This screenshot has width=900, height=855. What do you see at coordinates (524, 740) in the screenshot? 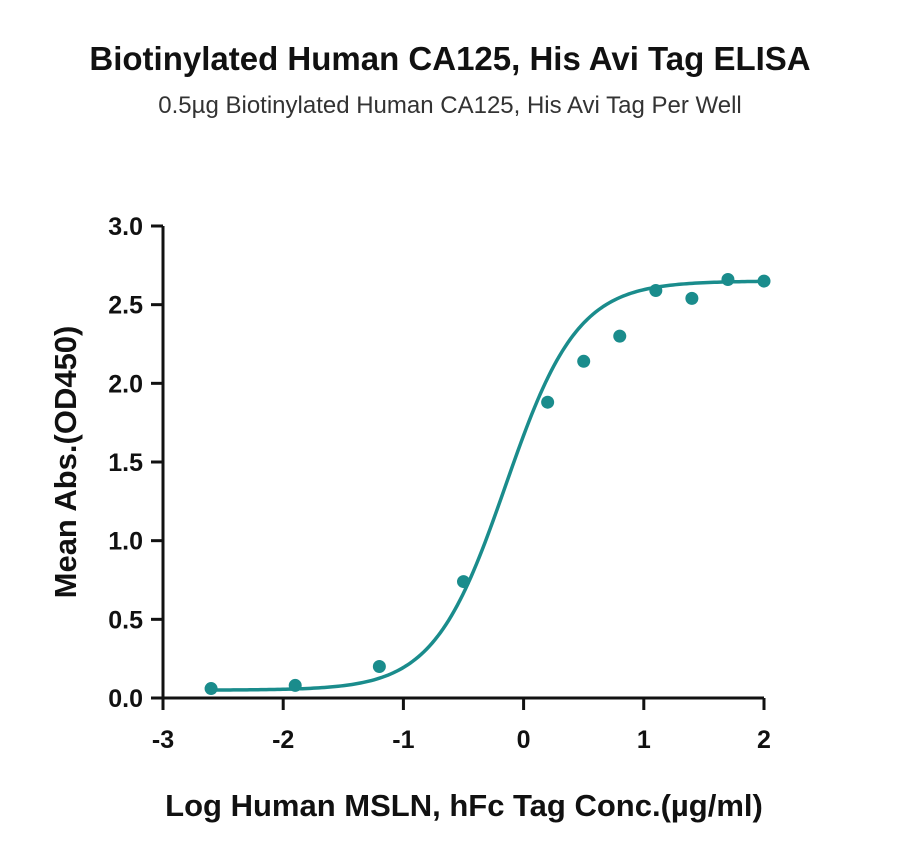
I see `x-tick-label: 0` at bounding box center [524, 740].